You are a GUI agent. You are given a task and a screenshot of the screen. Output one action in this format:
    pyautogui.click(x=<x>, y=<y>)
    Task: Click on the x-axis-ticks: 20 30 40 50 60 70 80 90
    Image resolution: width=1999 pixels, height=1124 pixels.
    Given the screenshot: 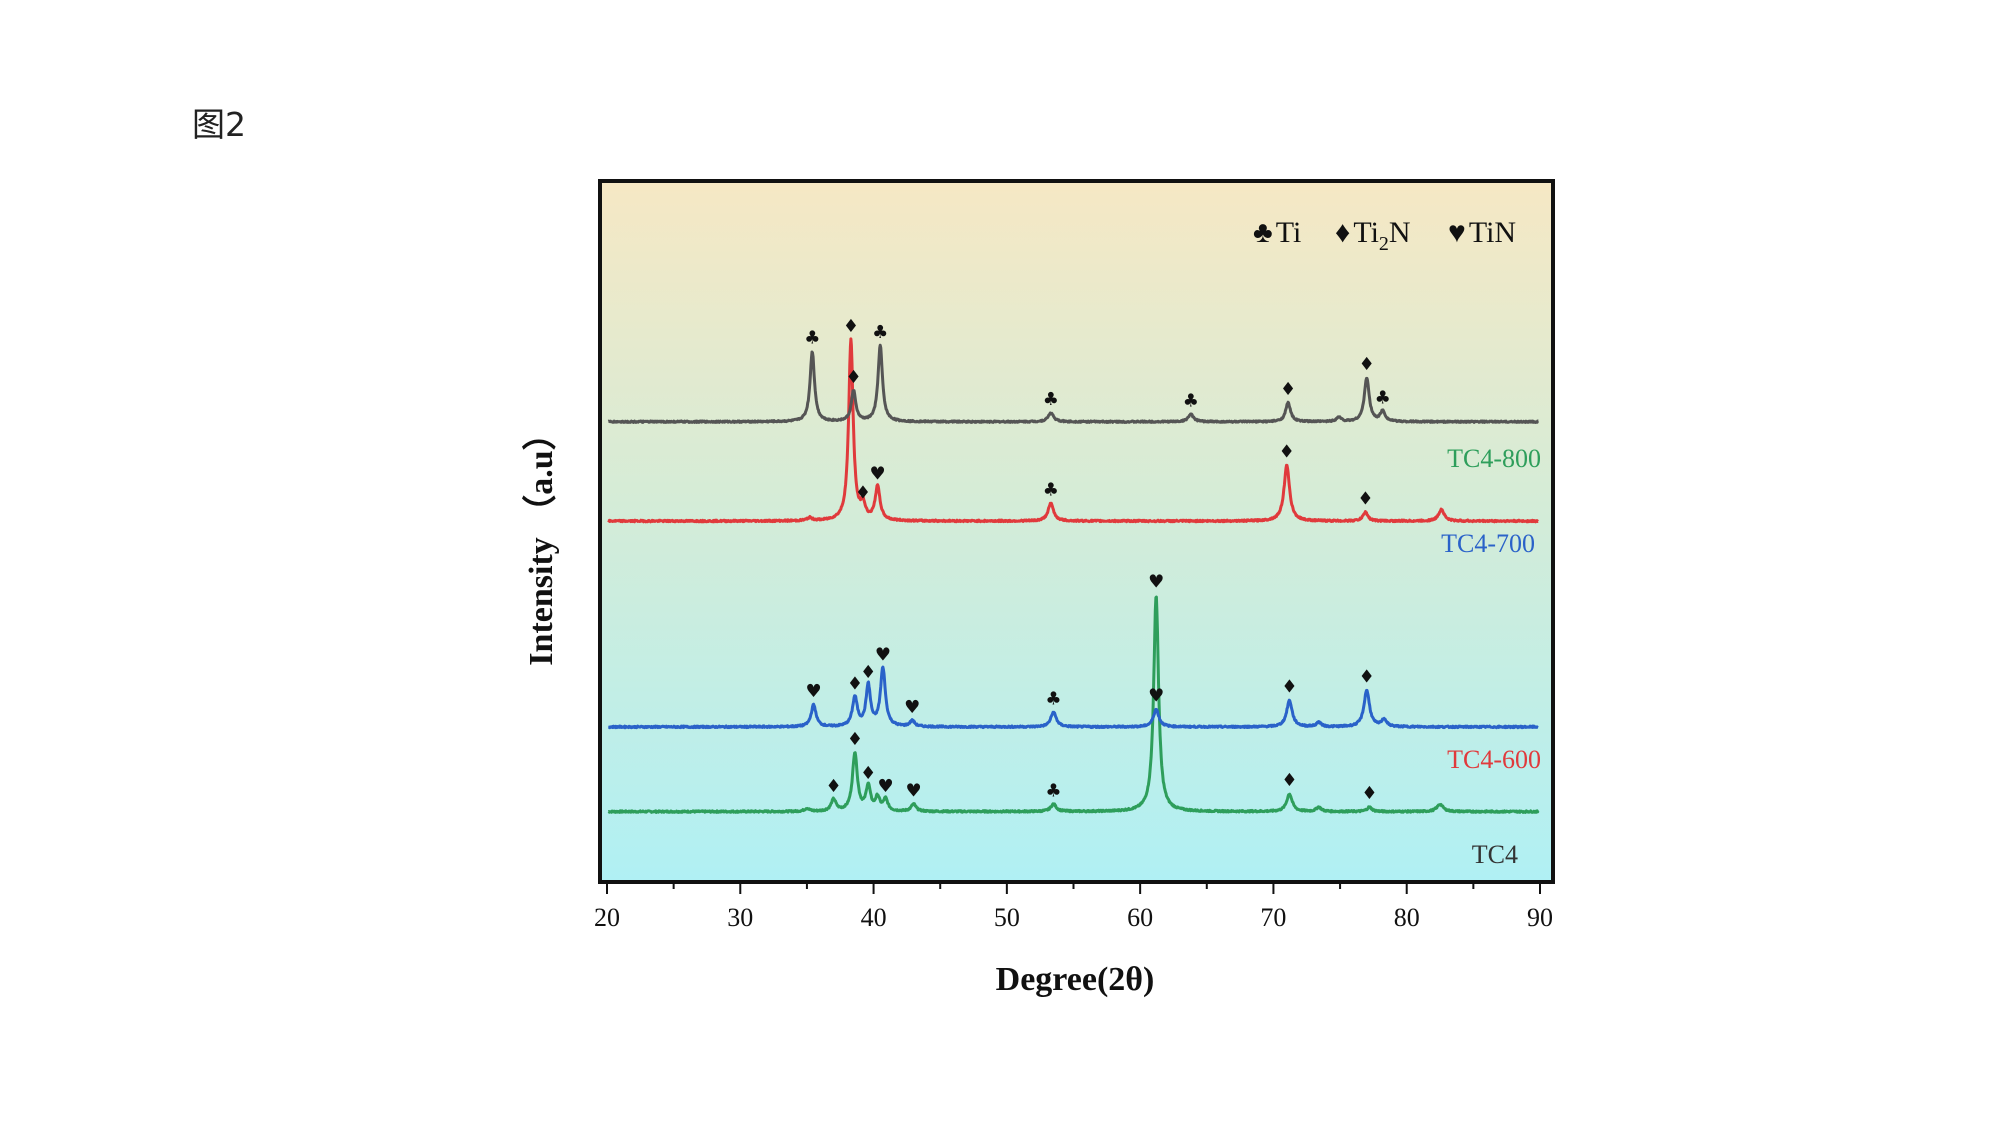 What is the action you would take?
    pyautogui.click(x=1073, y=907)
    